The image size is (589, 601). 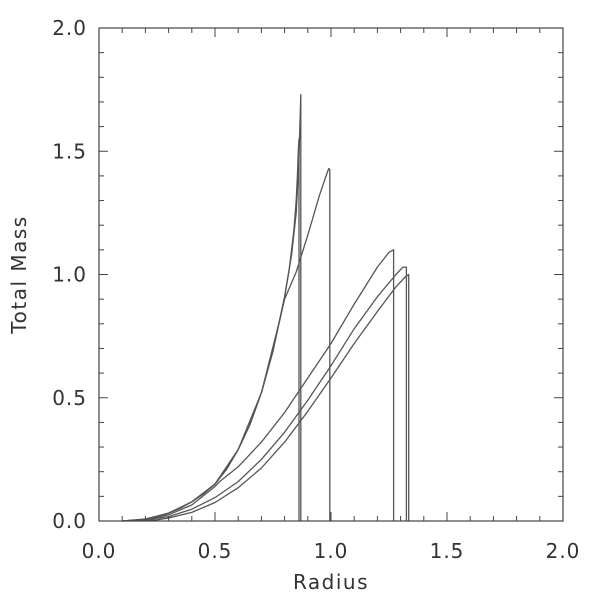 What do you see at coordinates (99, 551) in the screenshot?
I see `x-tick-label: 0.0` at bounding box center [99, 551].